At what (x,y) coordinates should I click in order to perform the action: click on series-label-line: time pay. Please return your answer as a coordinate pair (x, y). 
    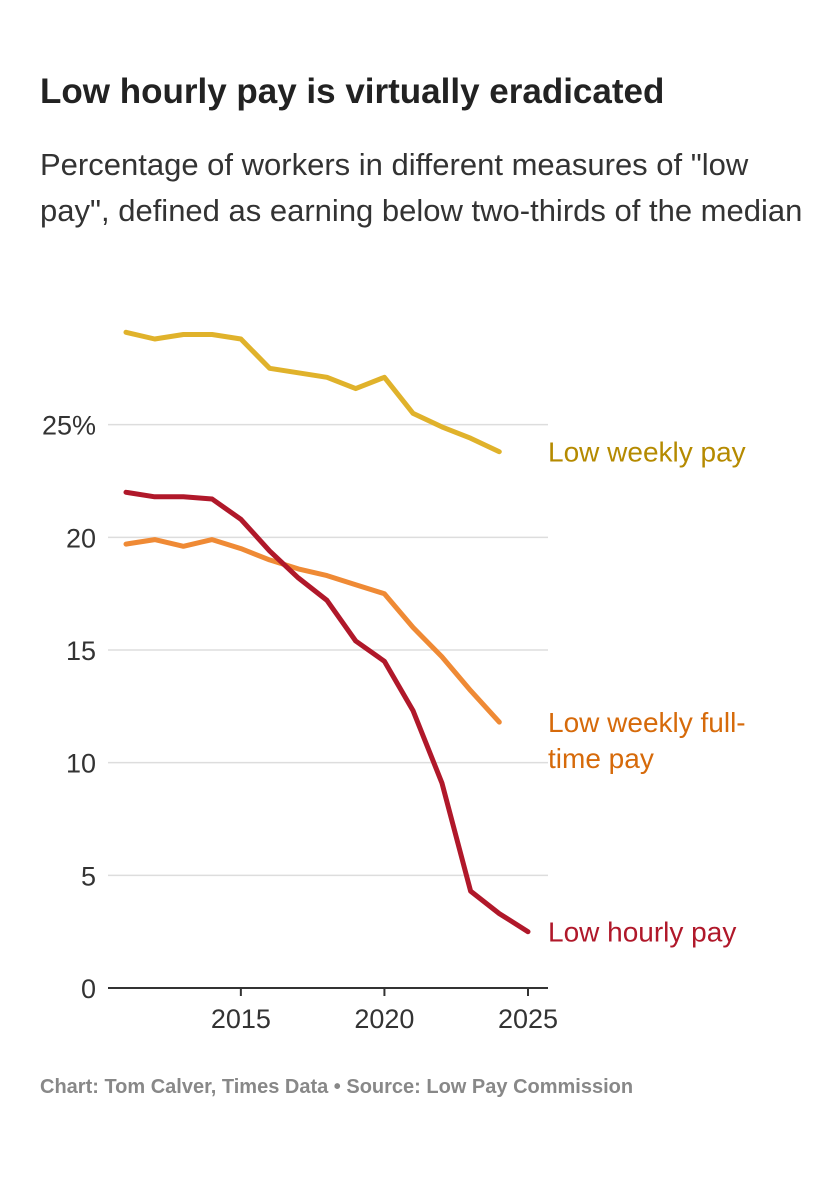
    Looking at the image, I should click on (601, 758).